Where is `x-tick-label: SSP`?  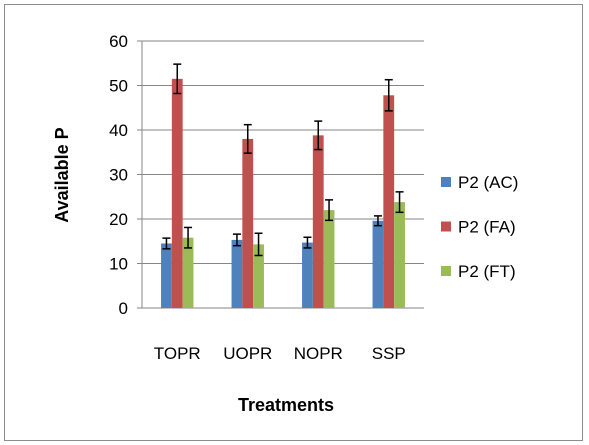
x-tick-label: SSP is located at coordinates (389, 353).